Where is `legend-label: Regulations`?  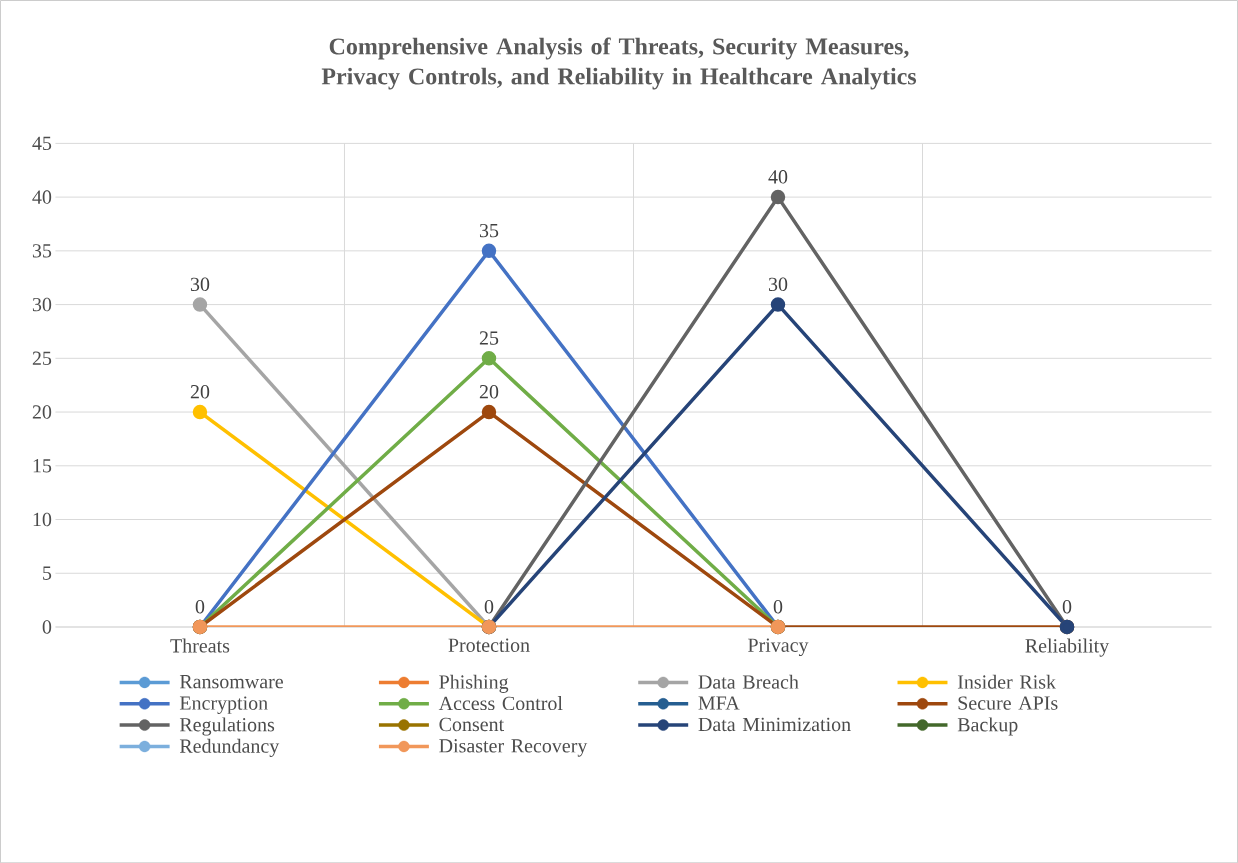 legend-label: Regulations is located at coordinates (227, 726).